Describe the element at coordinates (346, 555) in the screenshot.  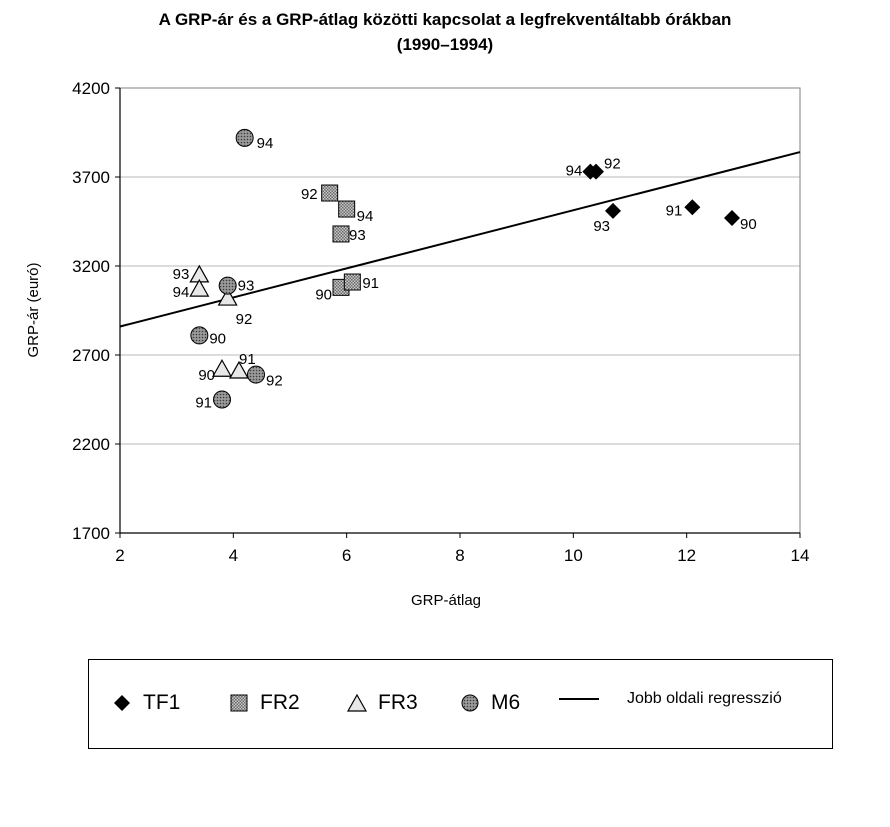
I see `x-tick-label: 6` at that location.